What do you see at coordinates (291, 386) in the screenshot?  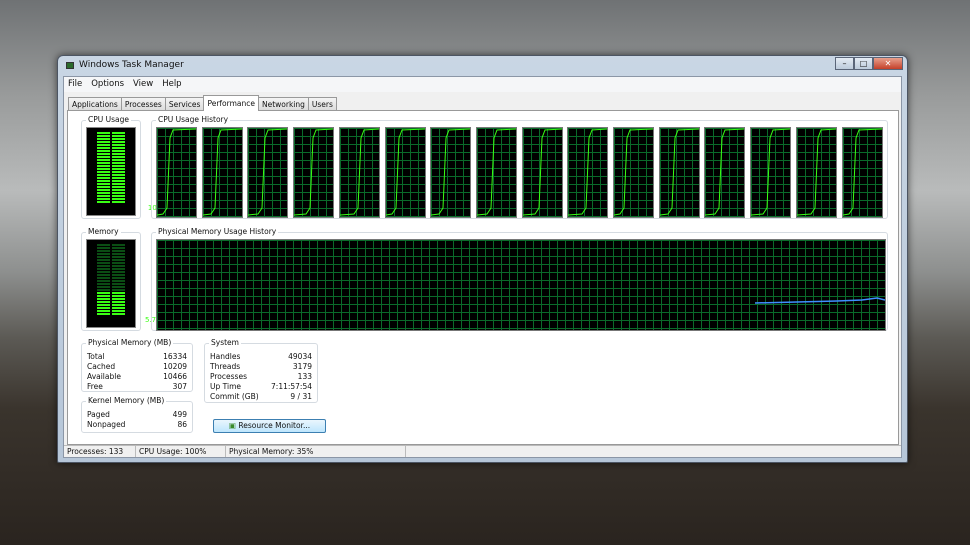 I see `system-value: 7:11:57:54` at bounding box center [291, 386].